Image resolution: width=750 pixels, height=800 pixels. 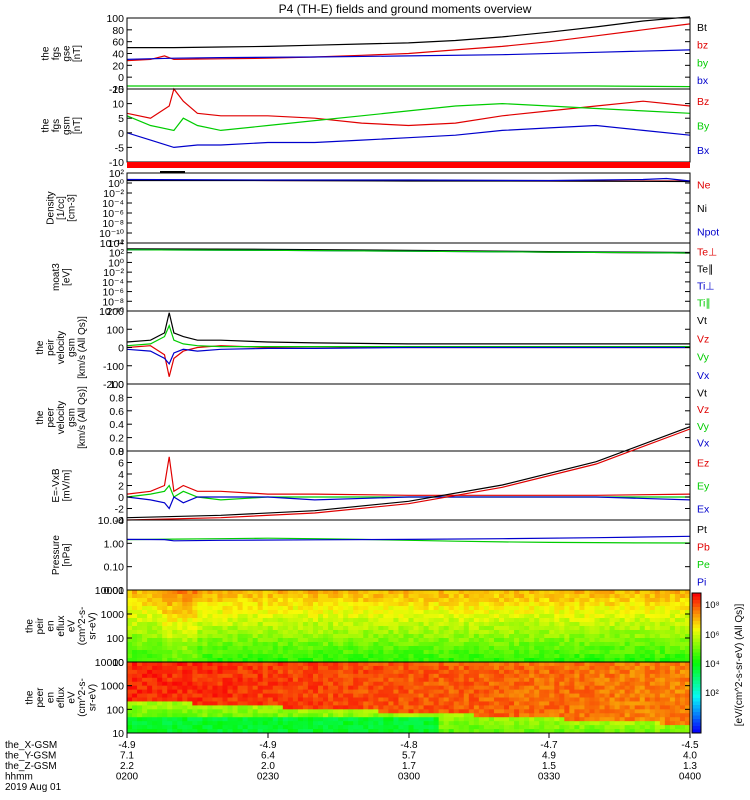 What do you see at coordinates (408, 136) in the screenshot?
I see `series-line-bx` at bounding box center [408, 136].